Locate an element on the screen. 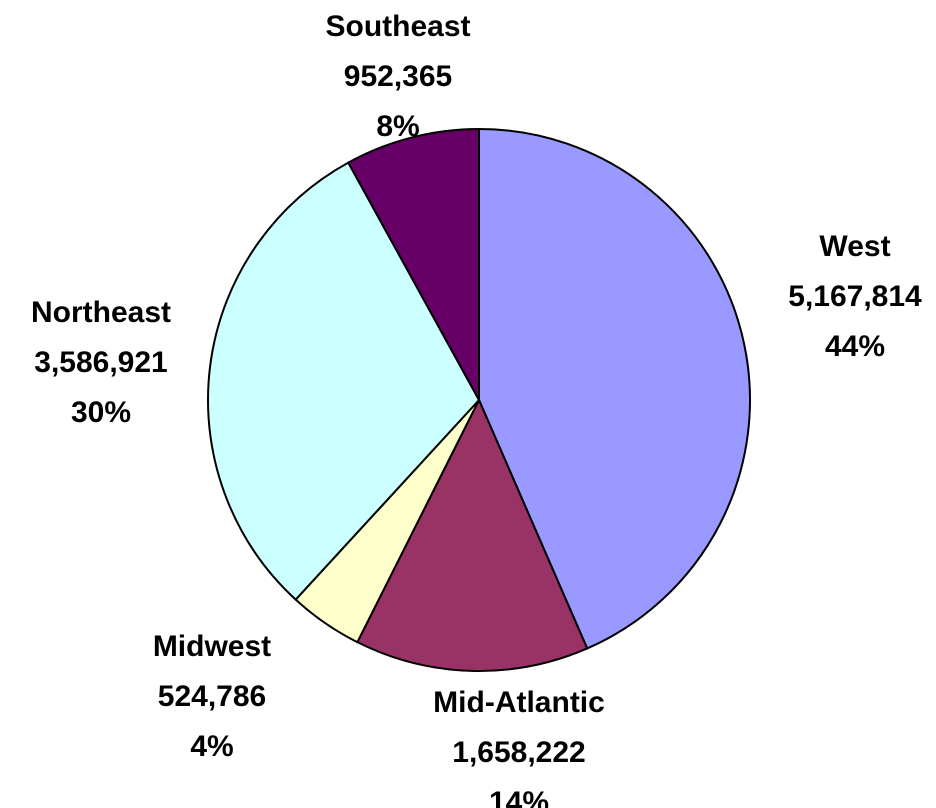 Image resolution: width=936 pixels, height=808 pixels. label-southeast-name: Southeast is located at coordinates (397, 26).